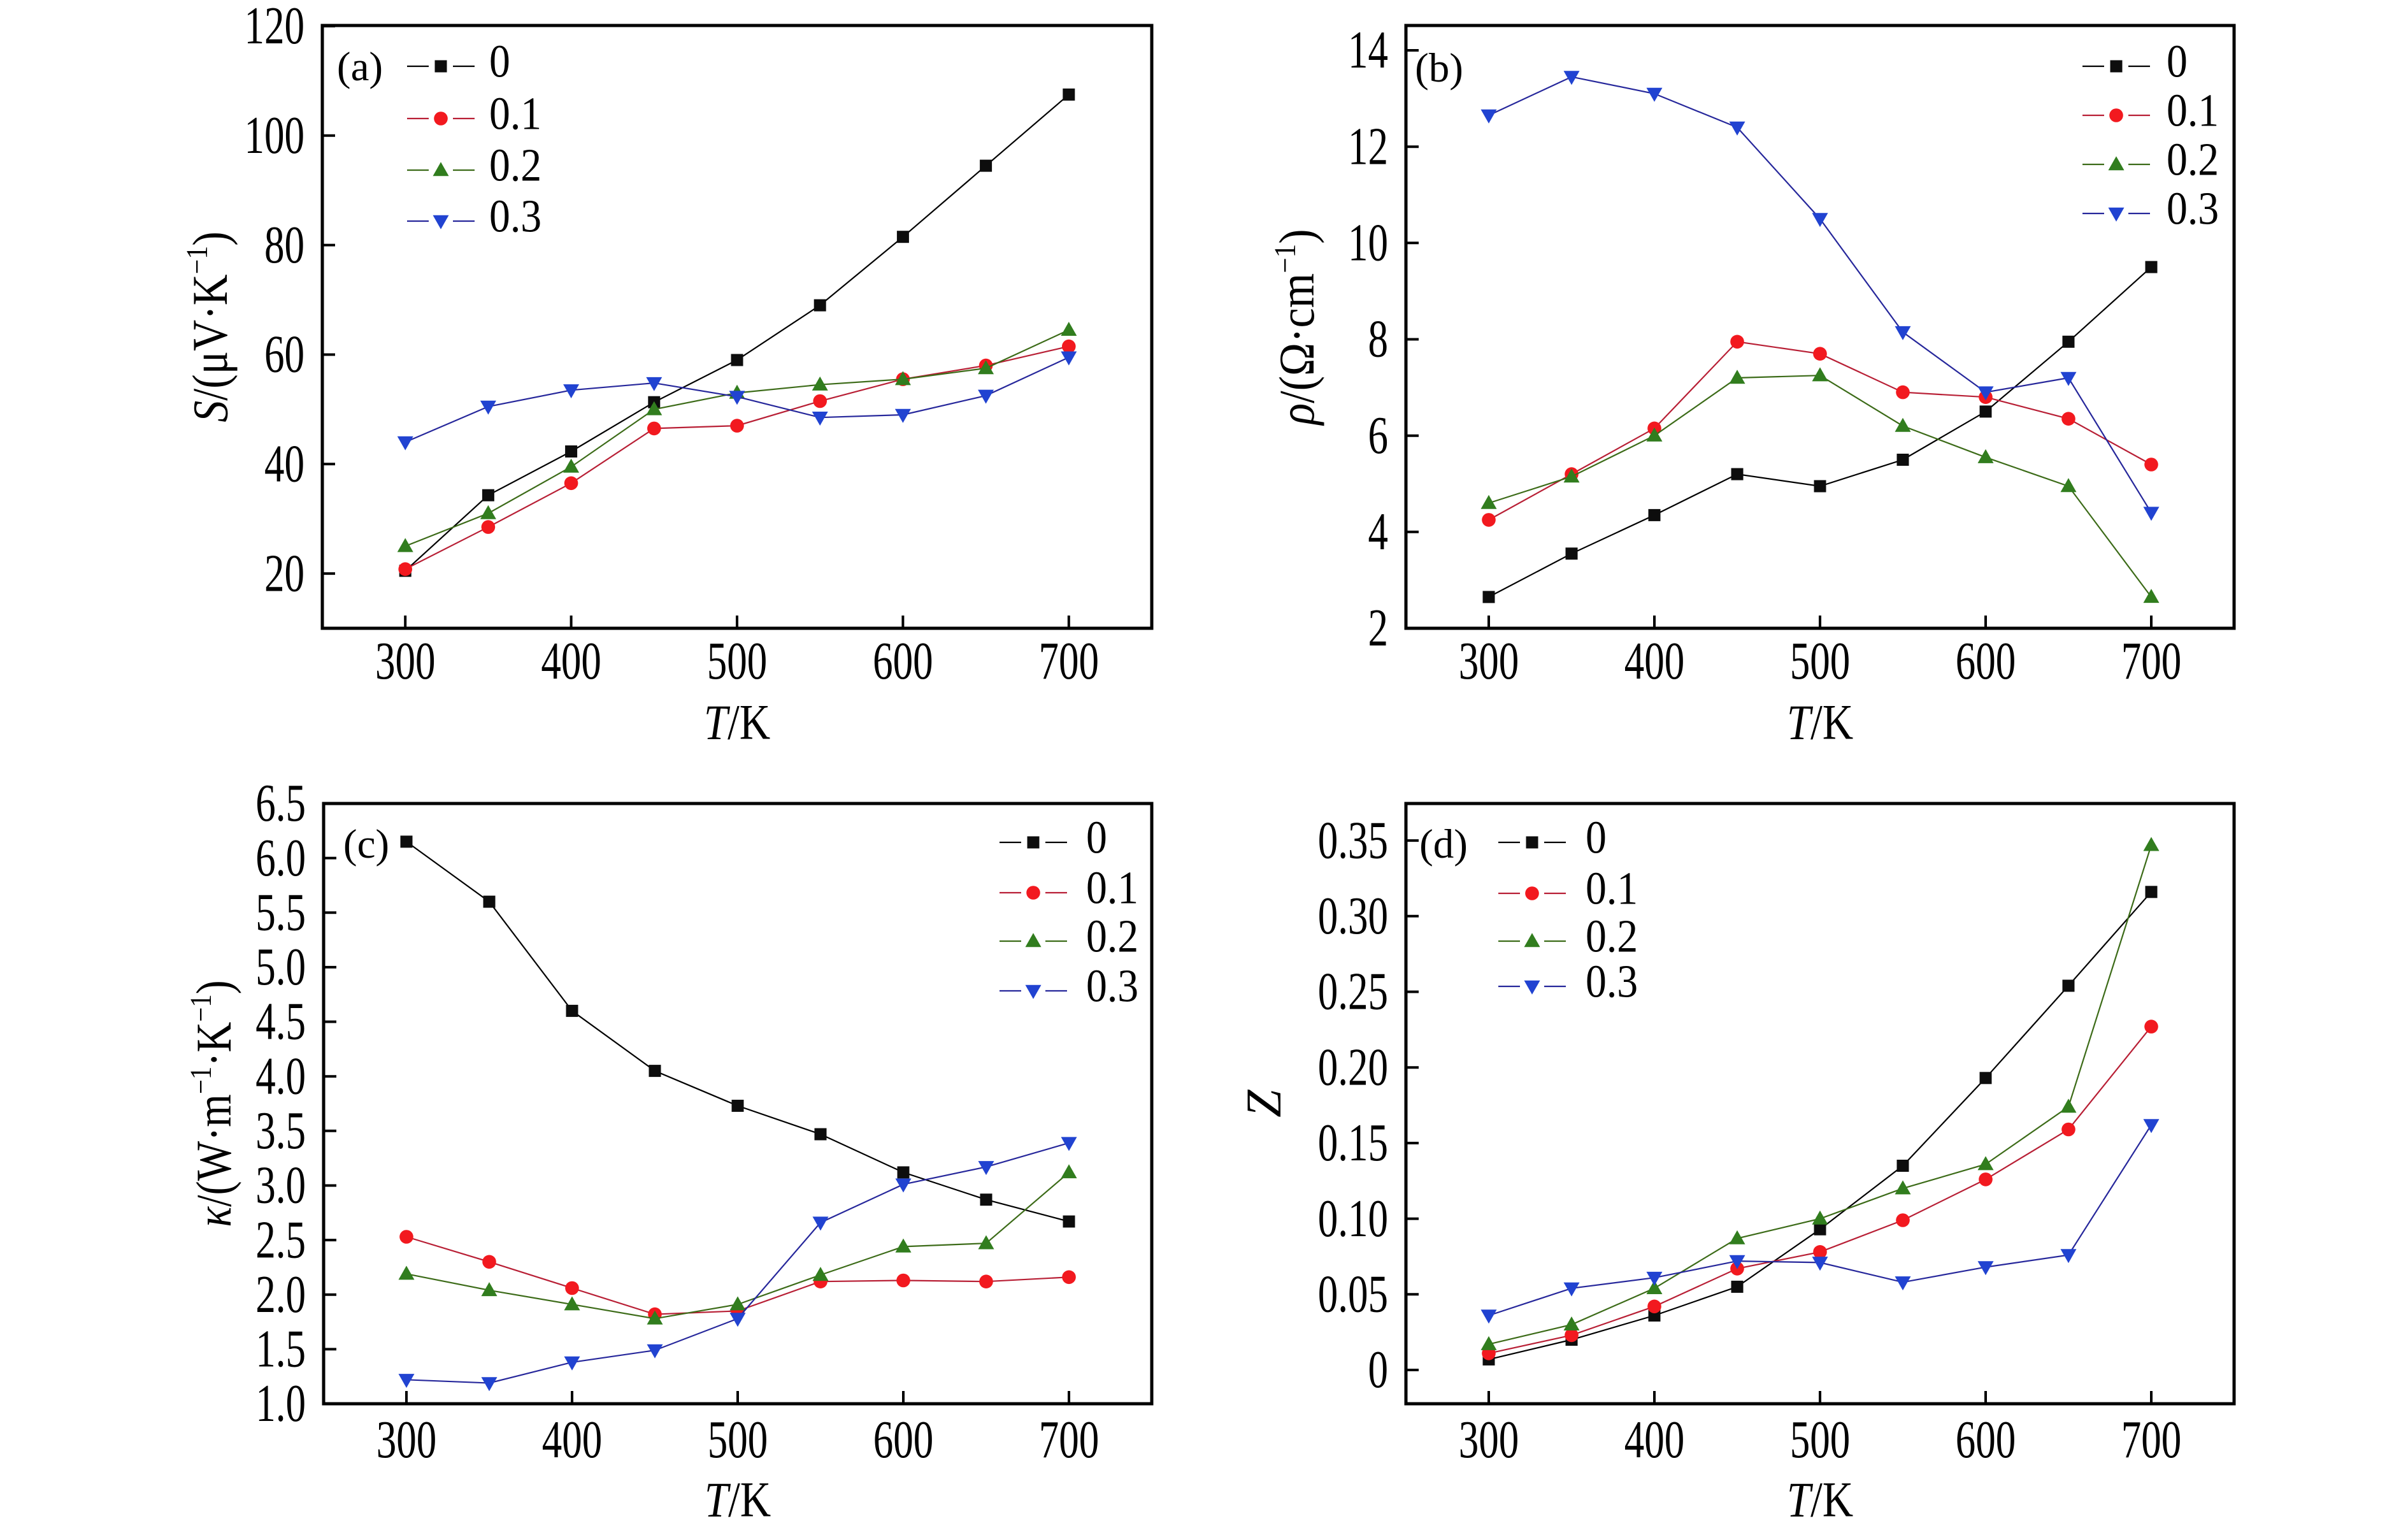 The width and height of the screenshot is (2408, 1528). What do you see at coordinates (1353, 1218) in the screenshot?
I see `svg-text: 0.10` at bounding box center [1353, 1218].